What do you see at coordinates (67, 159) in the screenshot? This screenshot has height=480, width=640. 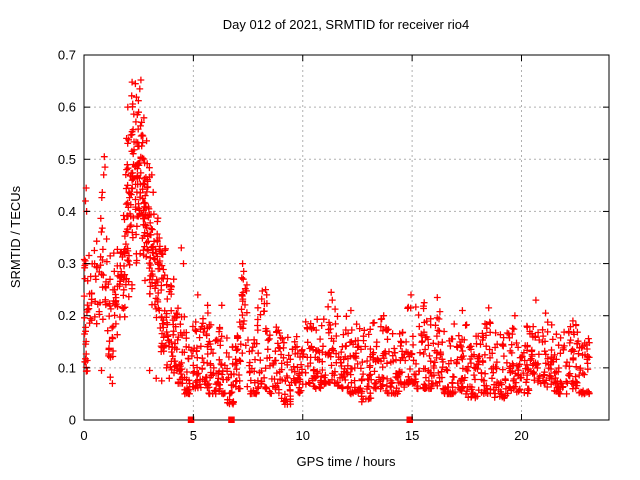 I see `y-tick-label: 0.5` at bounding box center [67, 159].